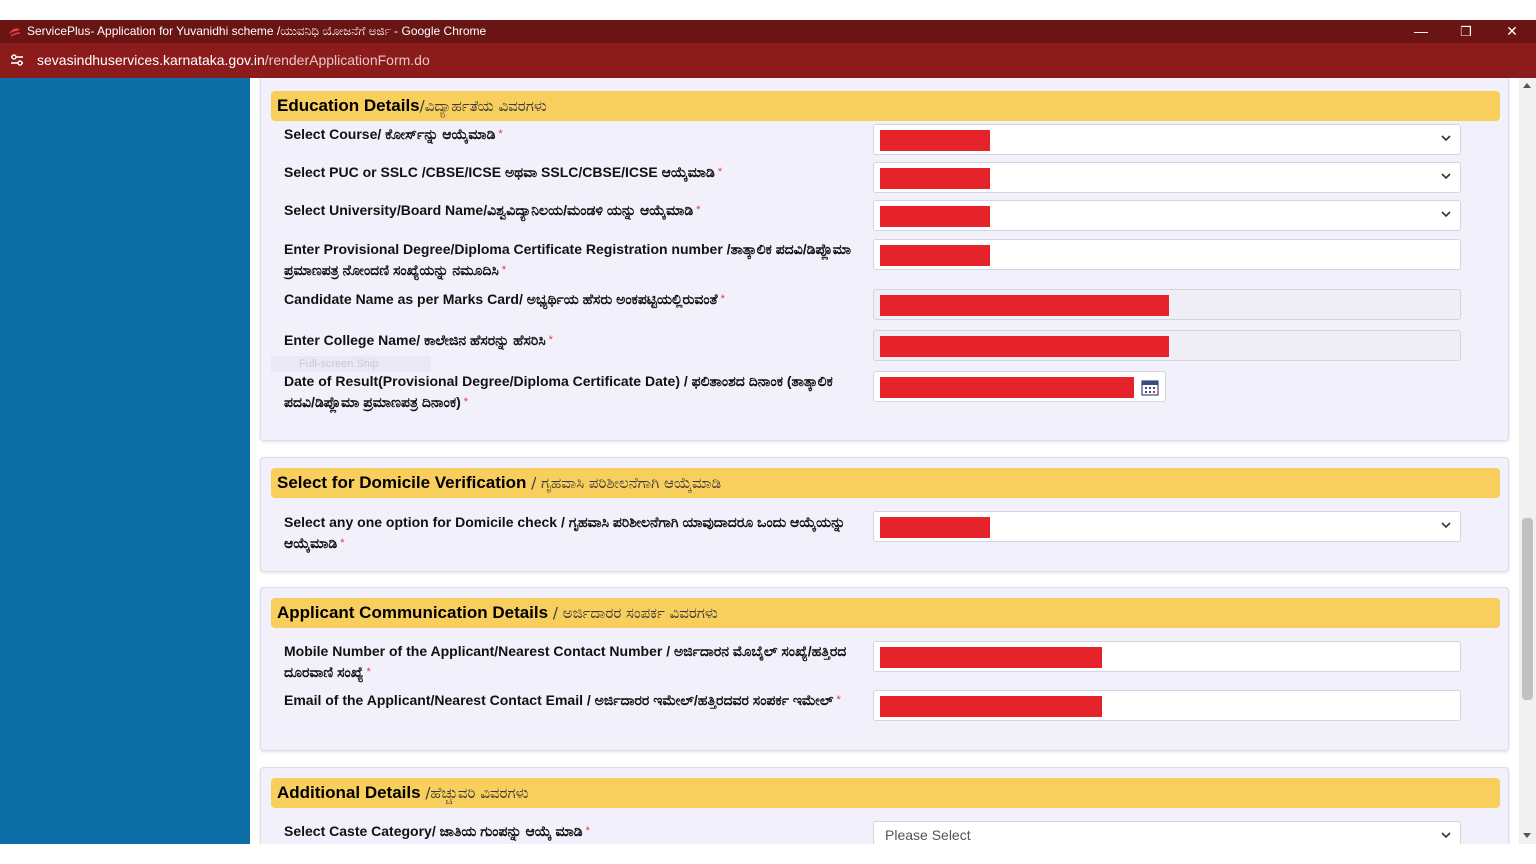  I want to click on college-name-field, so click(1167, 345).